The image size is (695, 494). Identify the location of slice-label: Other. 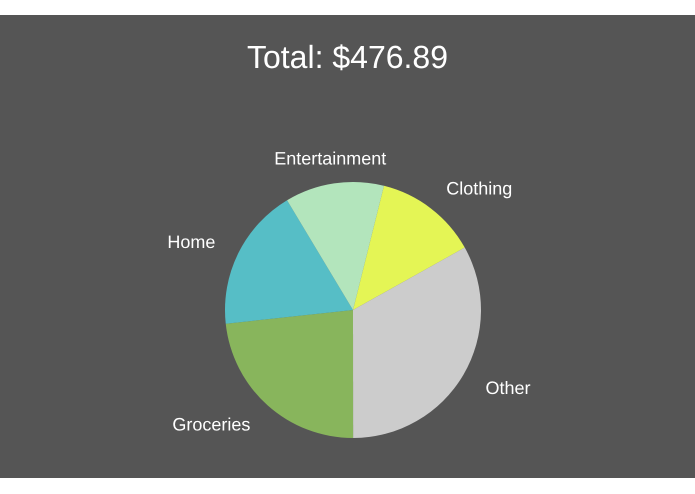
(508, 388).